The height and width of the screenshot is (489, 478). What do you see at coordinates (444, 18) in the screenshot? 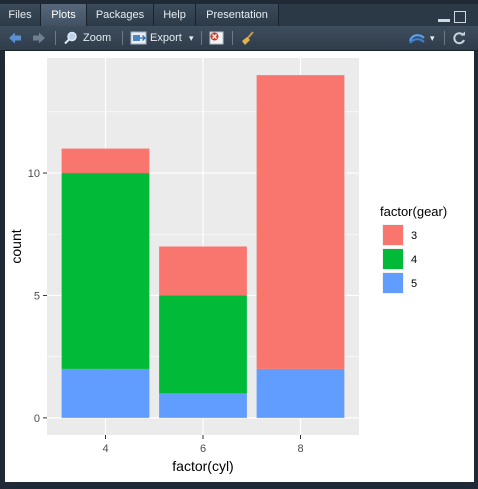
I see `minimize-icon` at bounding box center [444, 18].